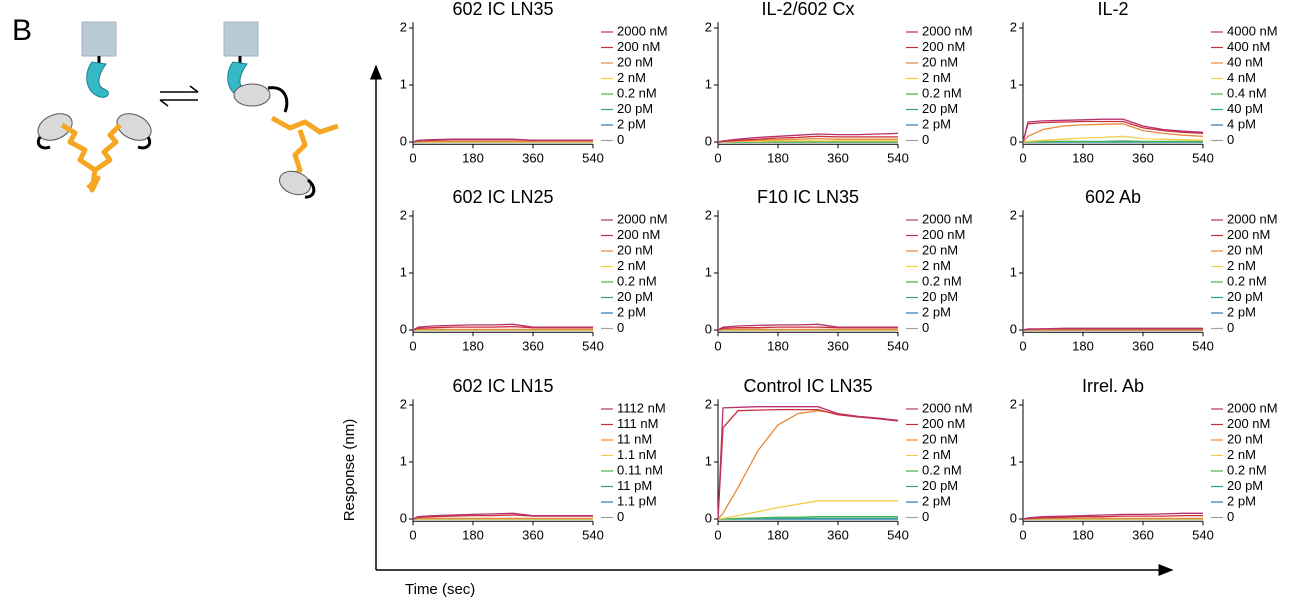 The image size is (1293, 600). I want to click on schematic, so click(187, 110).